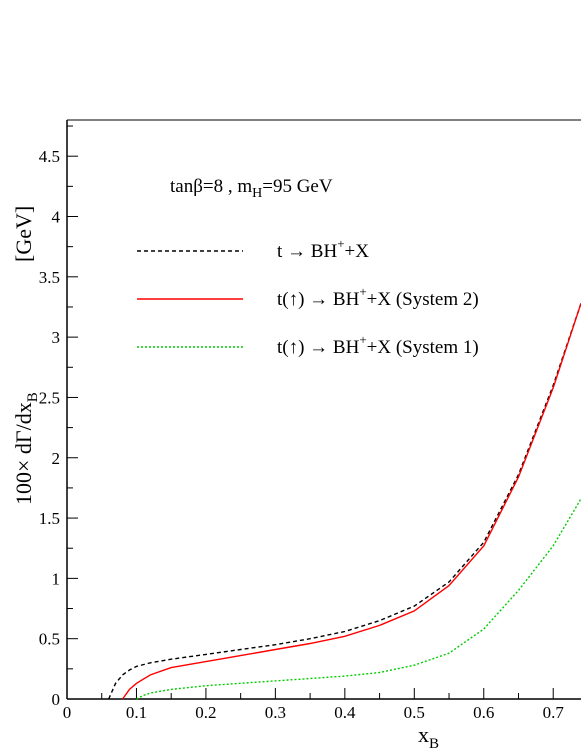  Describe the element at coordinates (428, 737) in the screenshot. I see `x-axis-title: xB` at that location.